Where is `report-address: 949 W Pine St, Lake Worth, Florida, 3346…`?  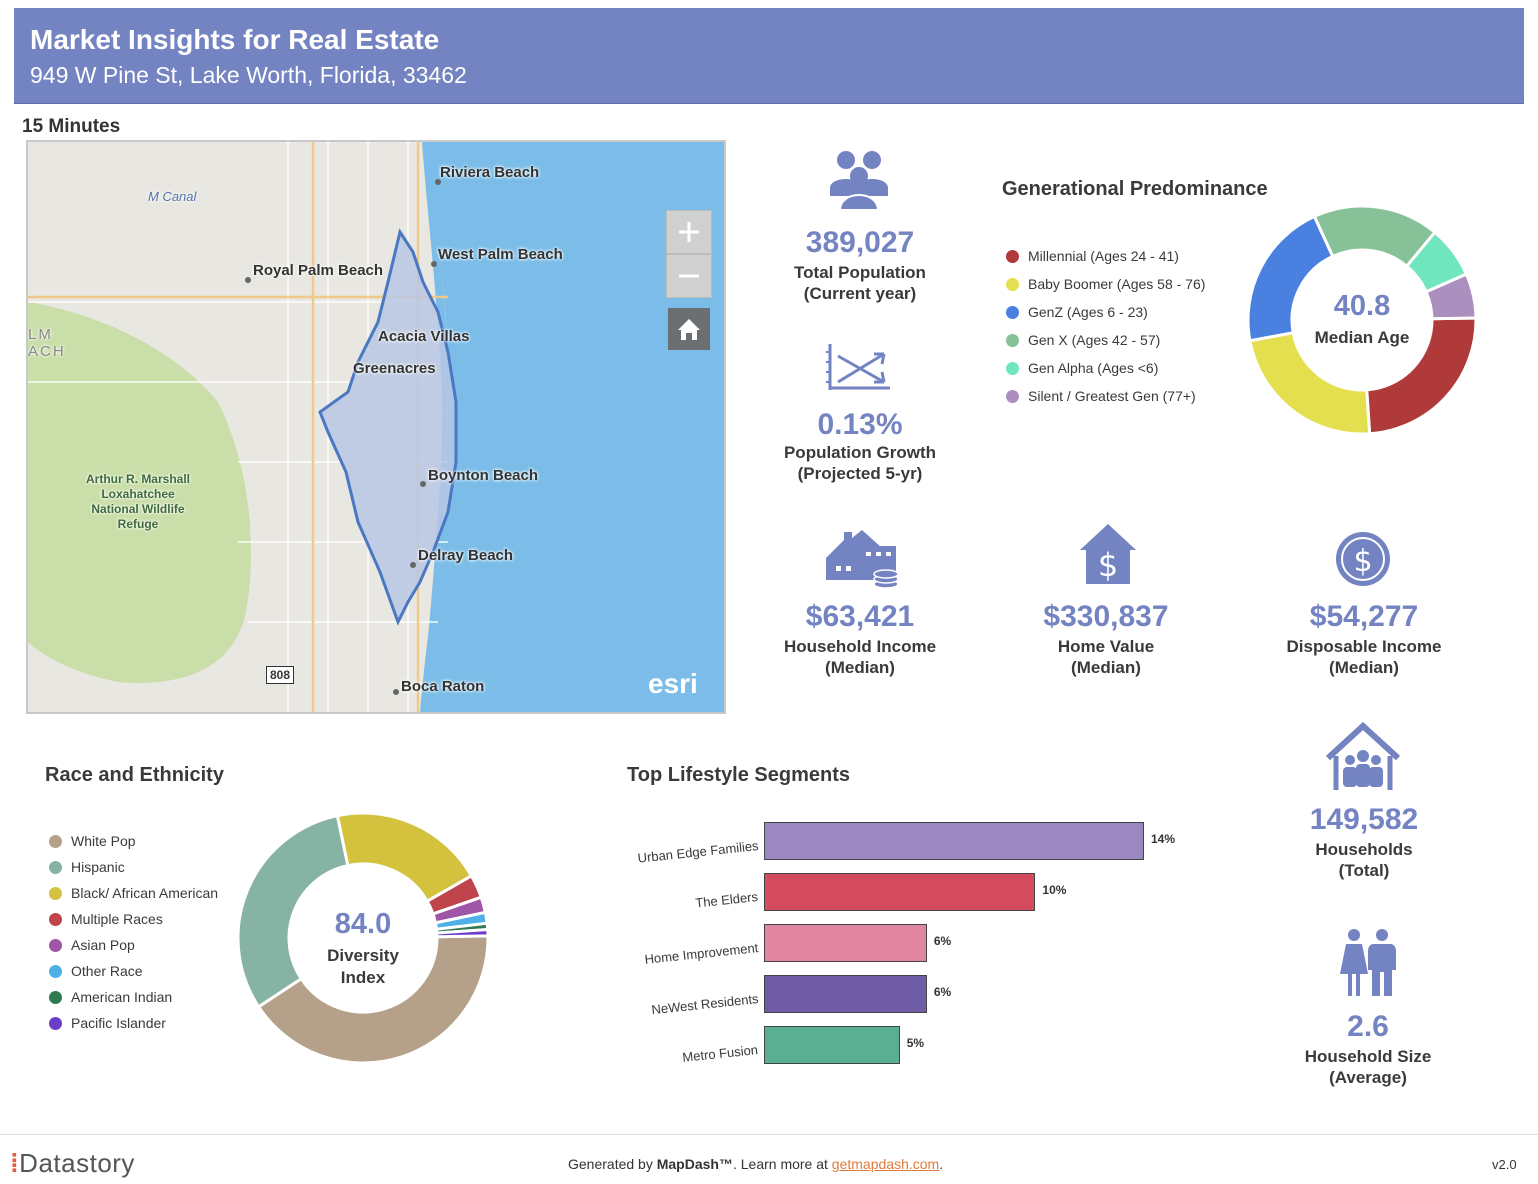
report-address: 949 W Pine St, Lake Worth, Florida, 3346… is located at coordinates (248, 75).